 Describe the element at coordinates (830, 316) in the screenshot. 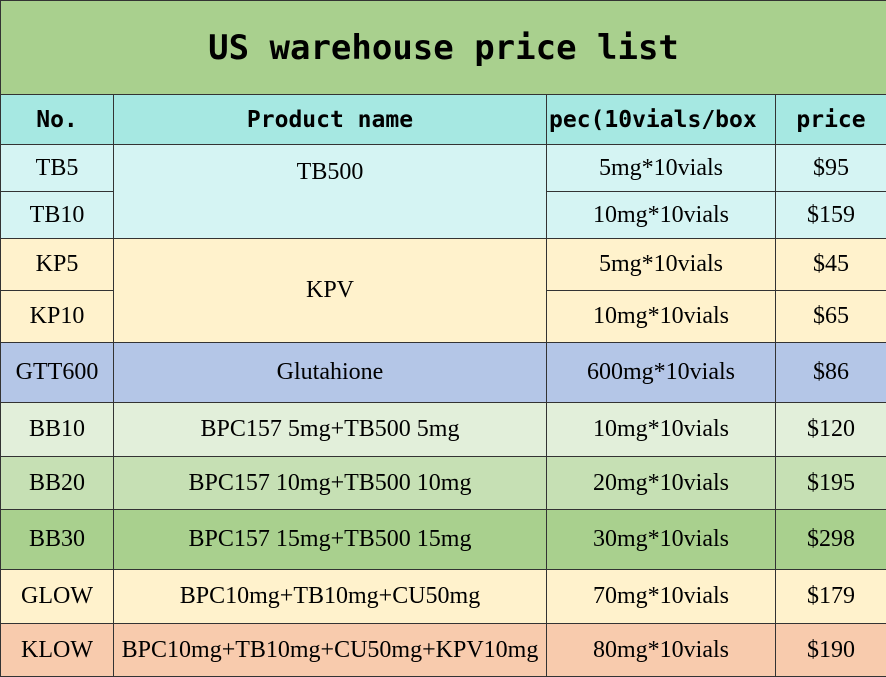

I see `cell-price: $65` at that location.